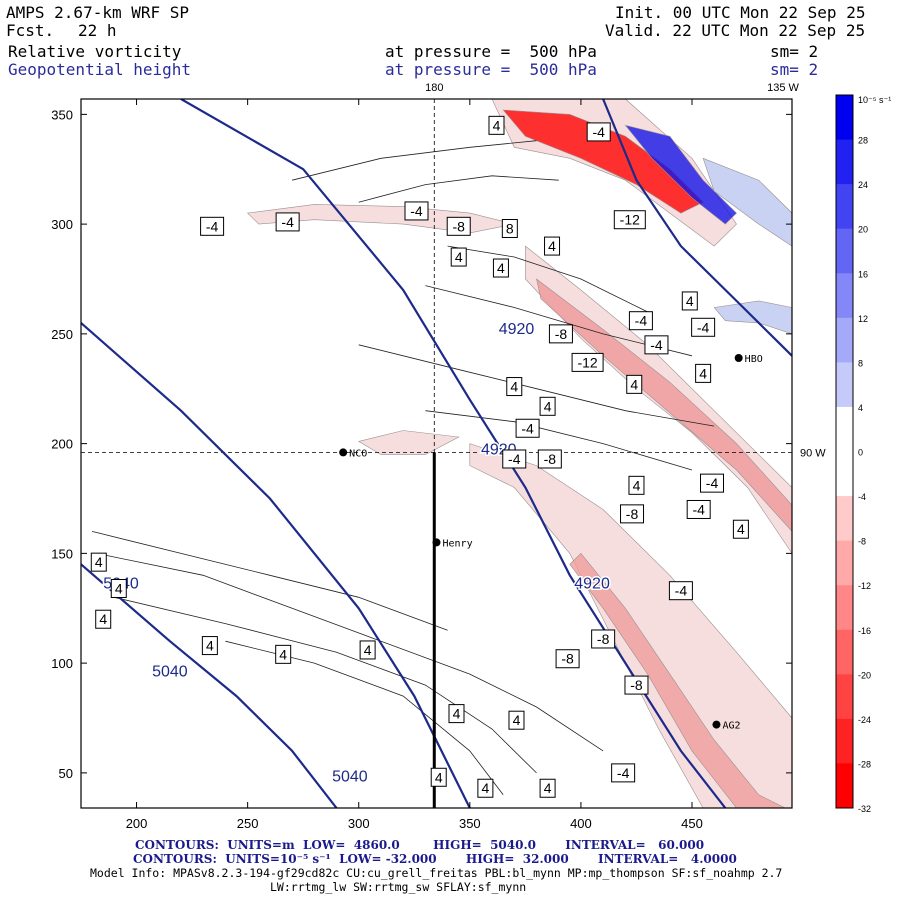 This screenshot has height=900, width=900. Describe the element at coordinates (581, 823) in the screenshot. I see `x-tick-label: 400` at that location.